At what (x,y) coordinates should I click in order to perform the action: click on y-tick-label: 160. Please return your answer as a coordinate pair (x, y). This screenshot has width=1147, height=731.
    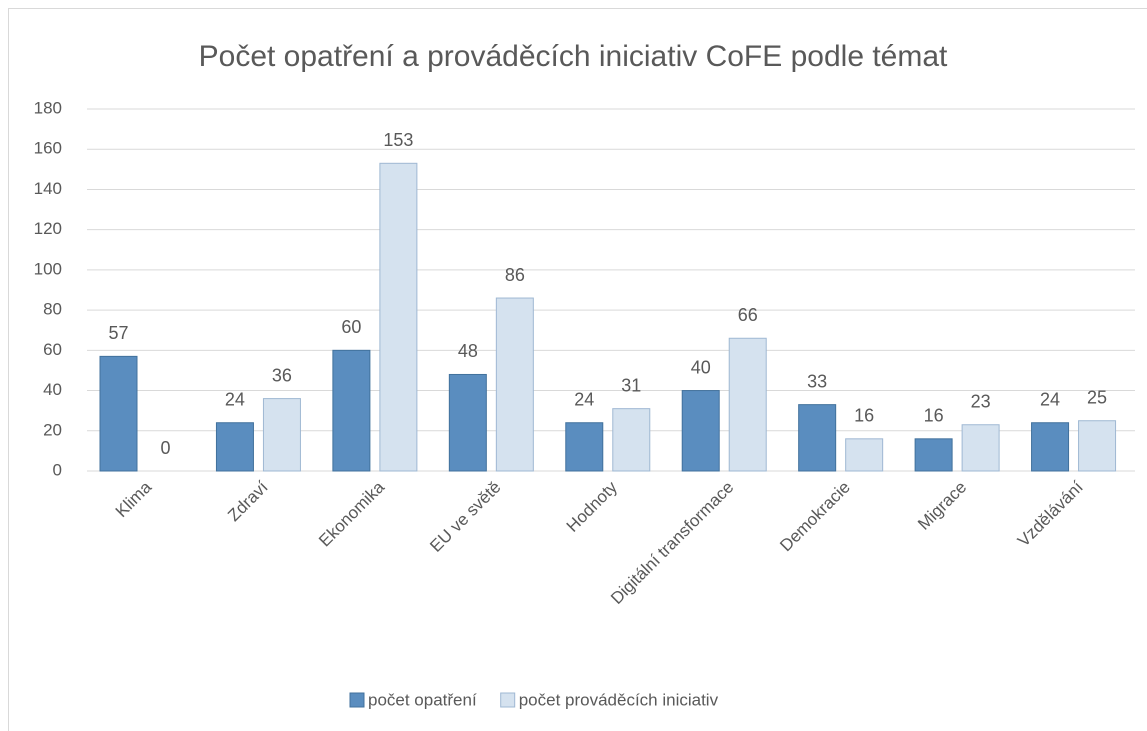
    Looking at the image, I should click on (48, 148).